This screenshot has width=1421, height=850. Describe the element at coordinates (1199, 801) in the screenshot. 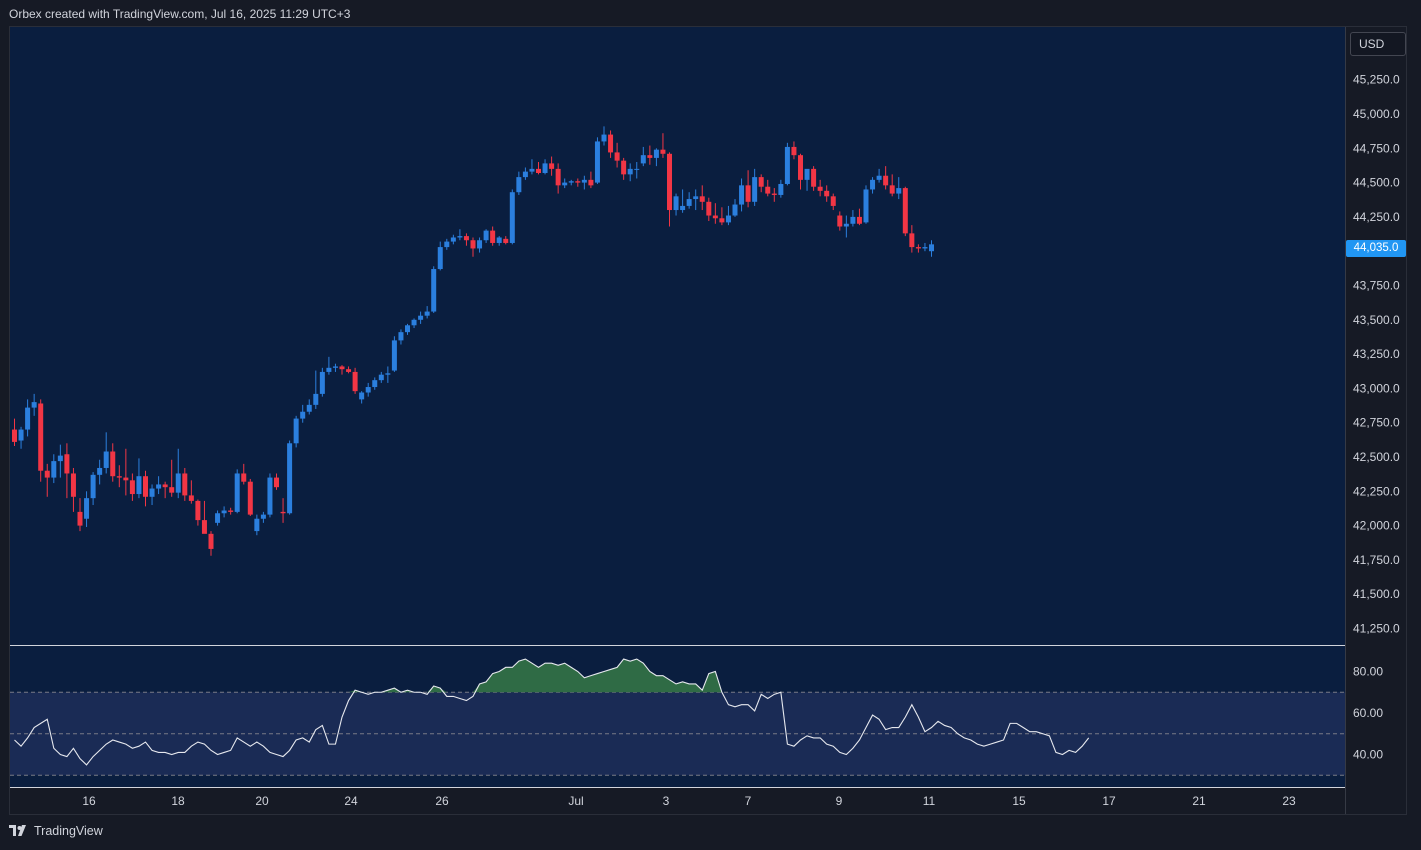

I see `time-tick-label: 21` at that location.